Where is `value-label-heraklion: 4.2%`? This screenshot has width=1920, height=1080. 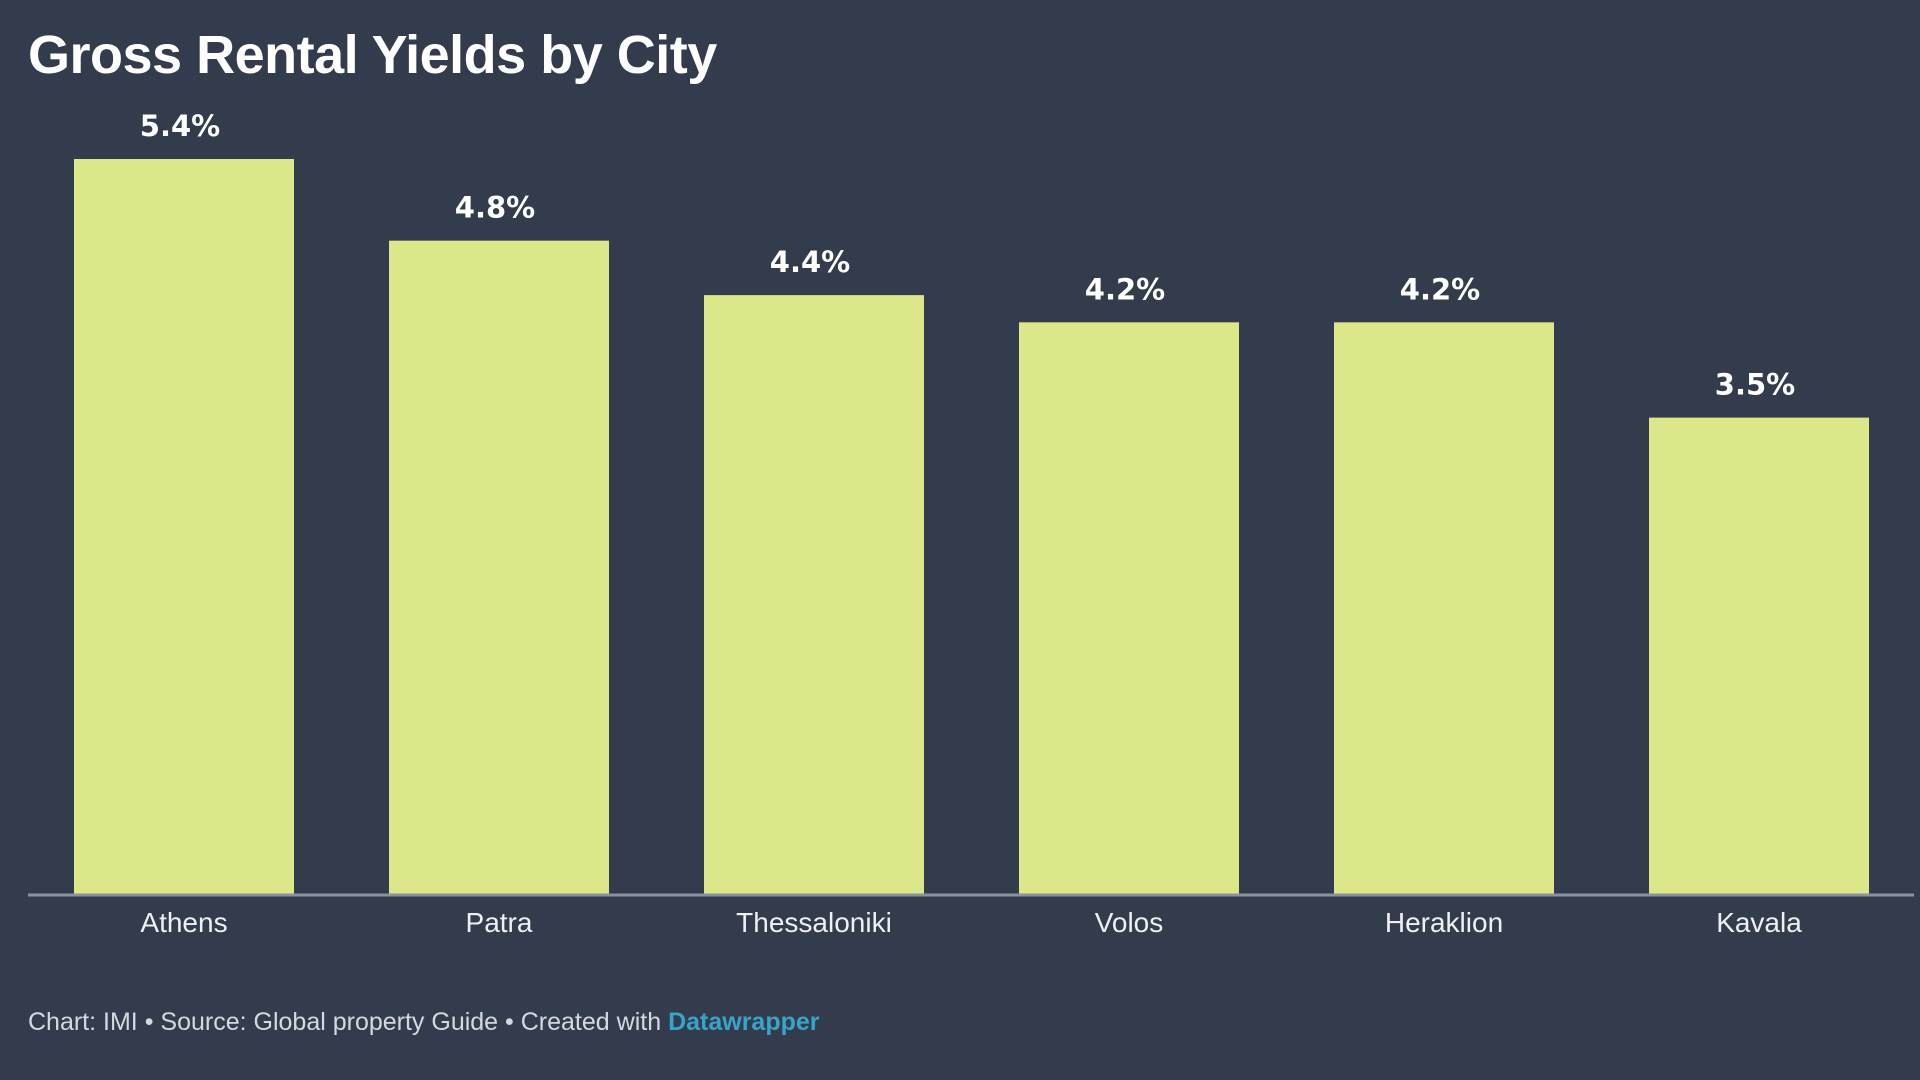 value-label-heraklion: 4.2% is located at coordinates (1440, 289).